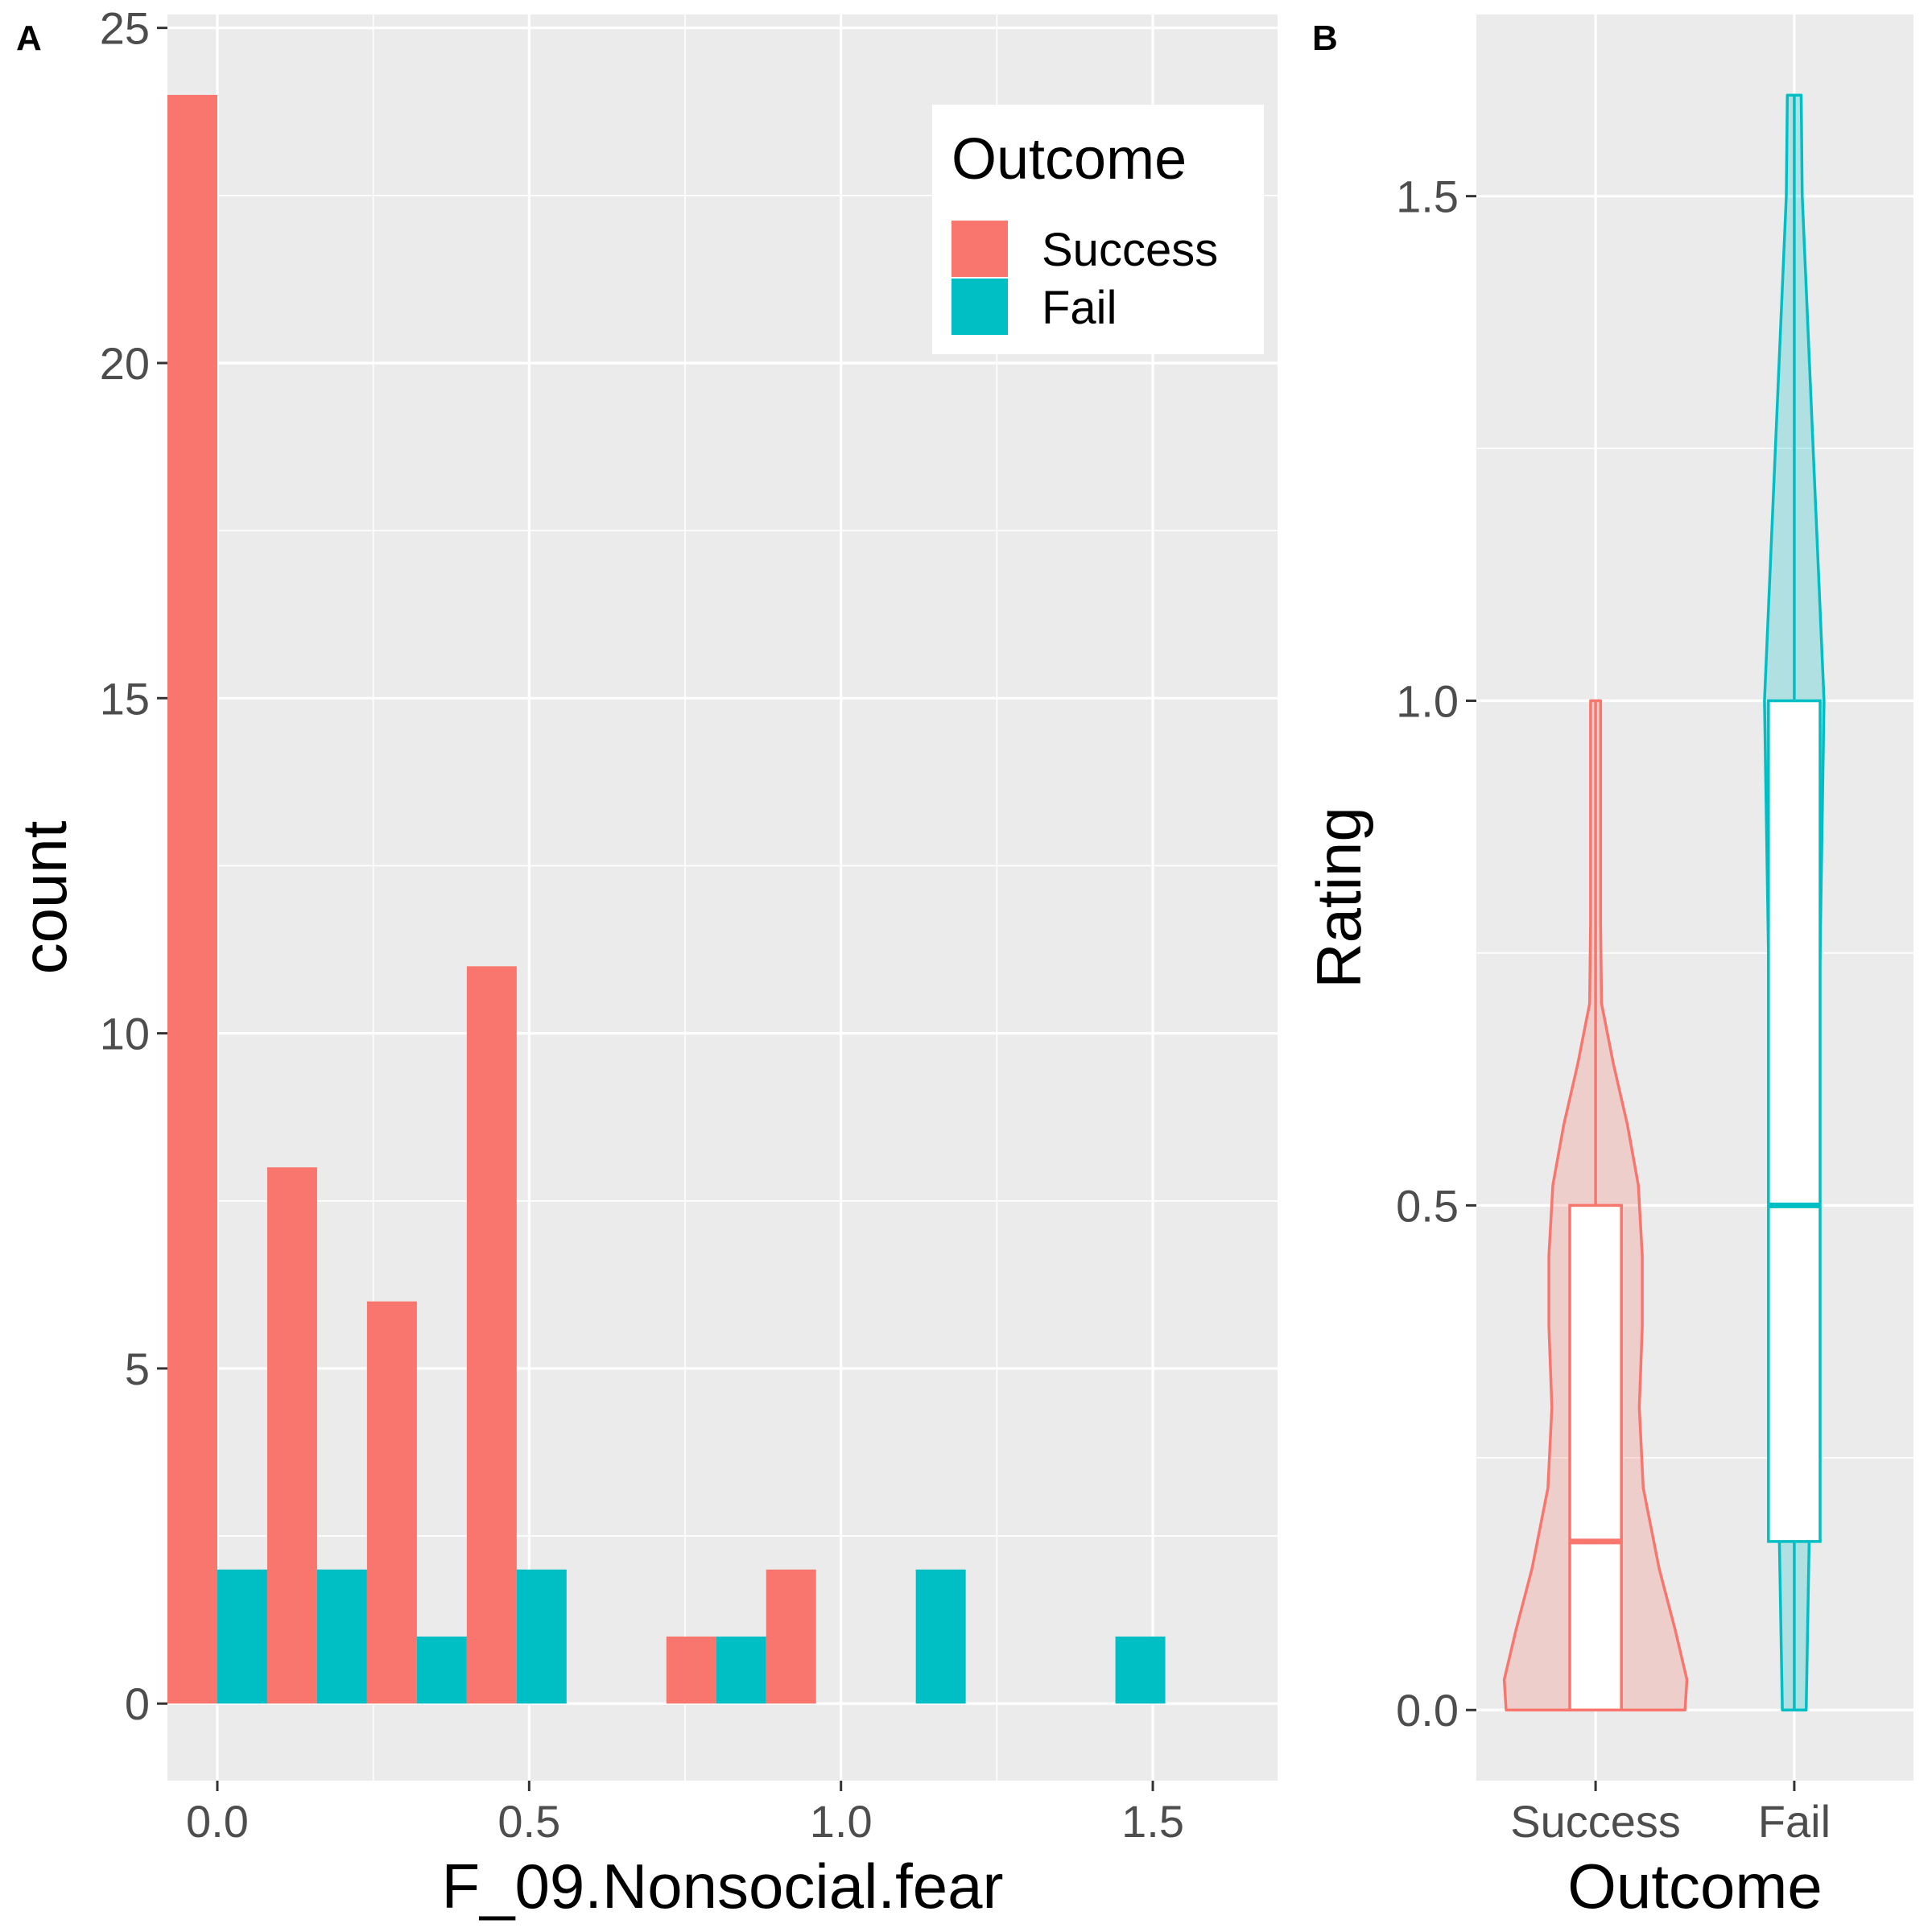  Describe the element at coordinates (1427, 701) in the screenshot. I see `y-tick-label: 1.0` at that location.